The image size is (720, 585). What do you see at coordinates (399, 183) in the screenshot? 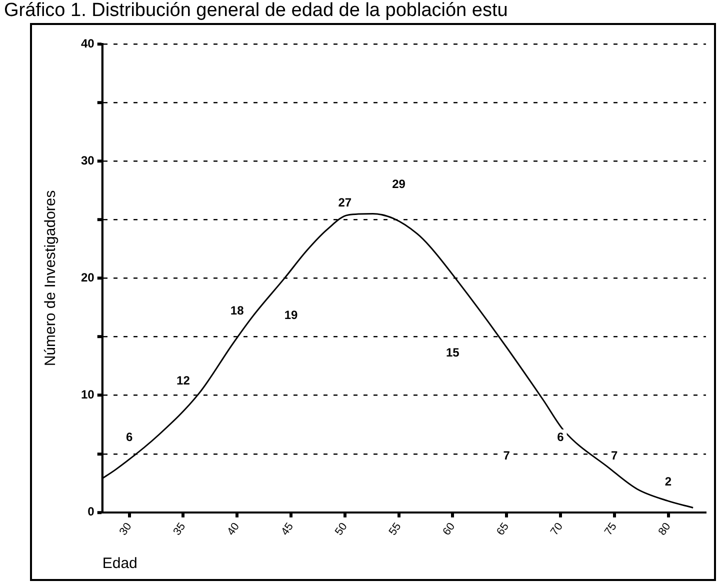
I see `annotation: 29` at bounding box center [399, 183].